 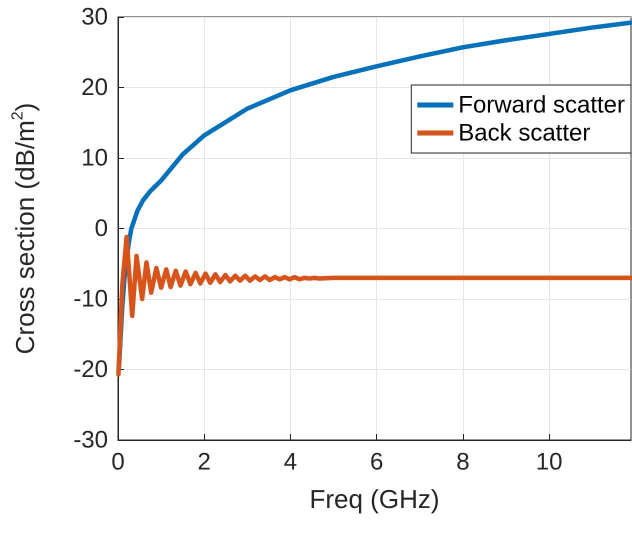 What do you see at coordinates (549, 462) in the screenshot?
I see `x-tick-label: 10` at bounding box center [549, 462].